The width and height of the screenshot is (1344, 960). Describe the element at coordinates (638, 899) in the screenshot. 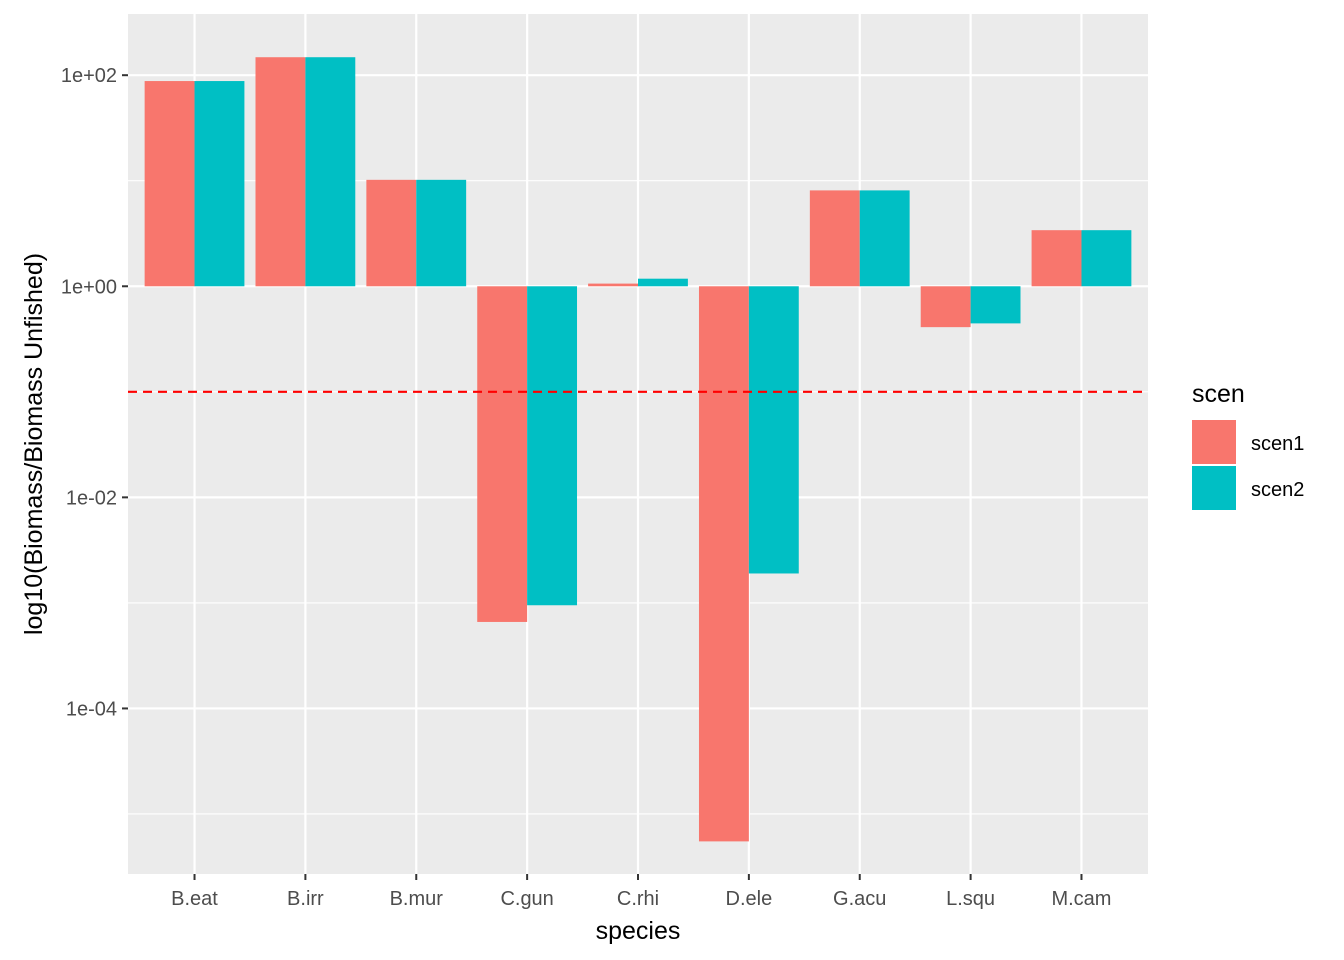

I see `x-tick-label: C.rhi` at that location.